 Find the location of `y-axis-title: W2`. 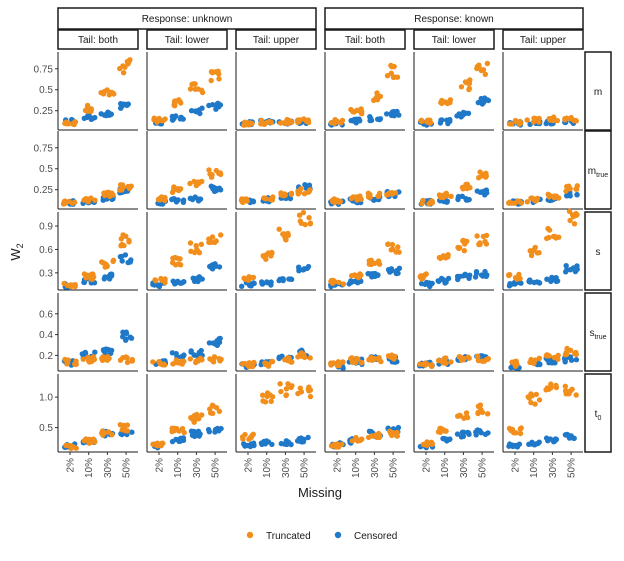

y-axis-title: W2 is located at coordinates (16, 251).